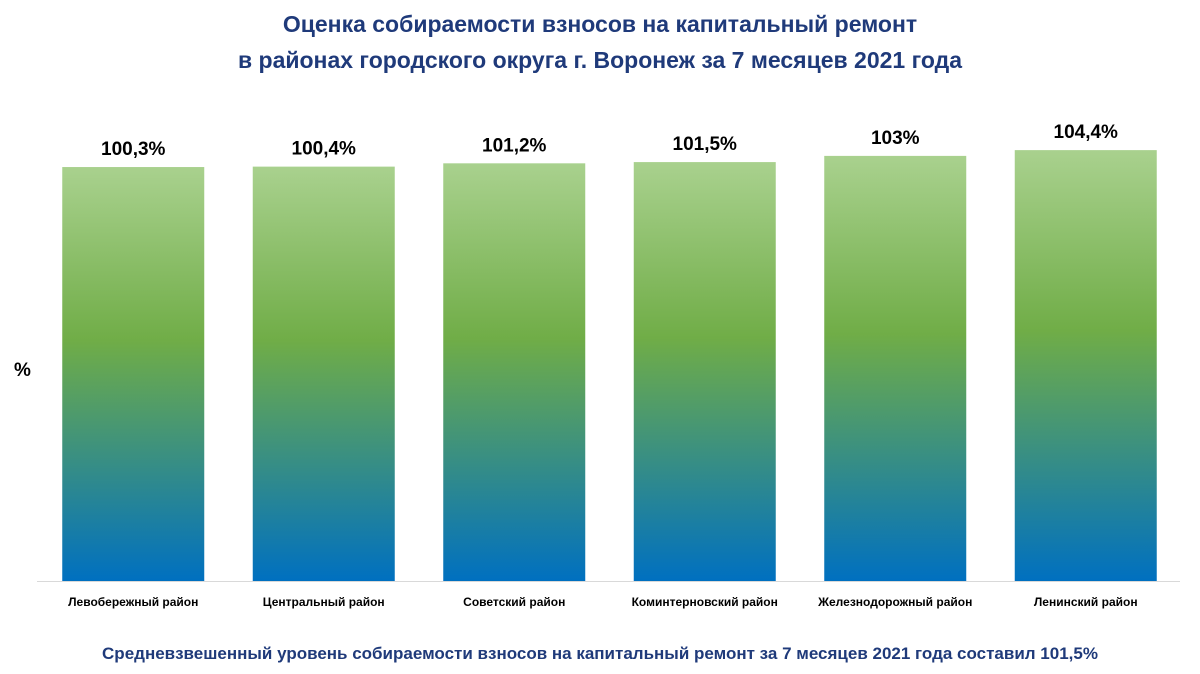 This screenshot has width=1200, height=674. Describe the element at coordinates (133, 149) in the screenshot. I see `data-label-1: 100,3%` at that location.